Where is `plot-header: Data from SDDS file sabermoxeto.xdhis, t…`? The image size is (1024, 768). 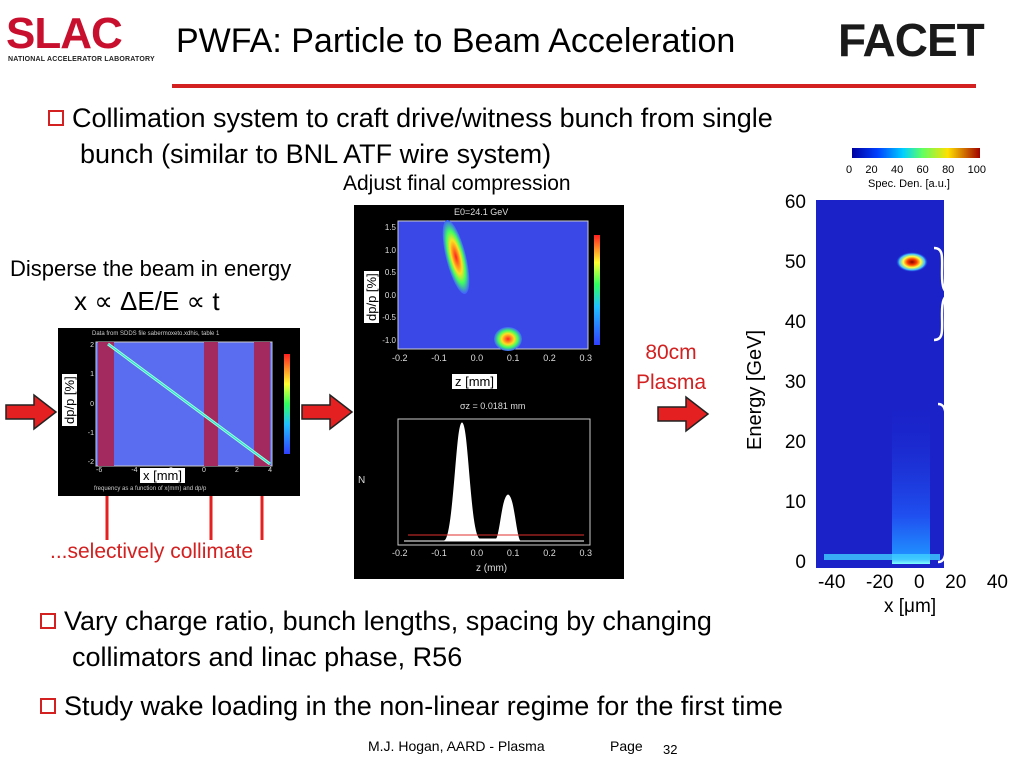 plot-header: Data from SDDS file sabermoxeto.xdhis, t… is located at coordinates (156, 334).